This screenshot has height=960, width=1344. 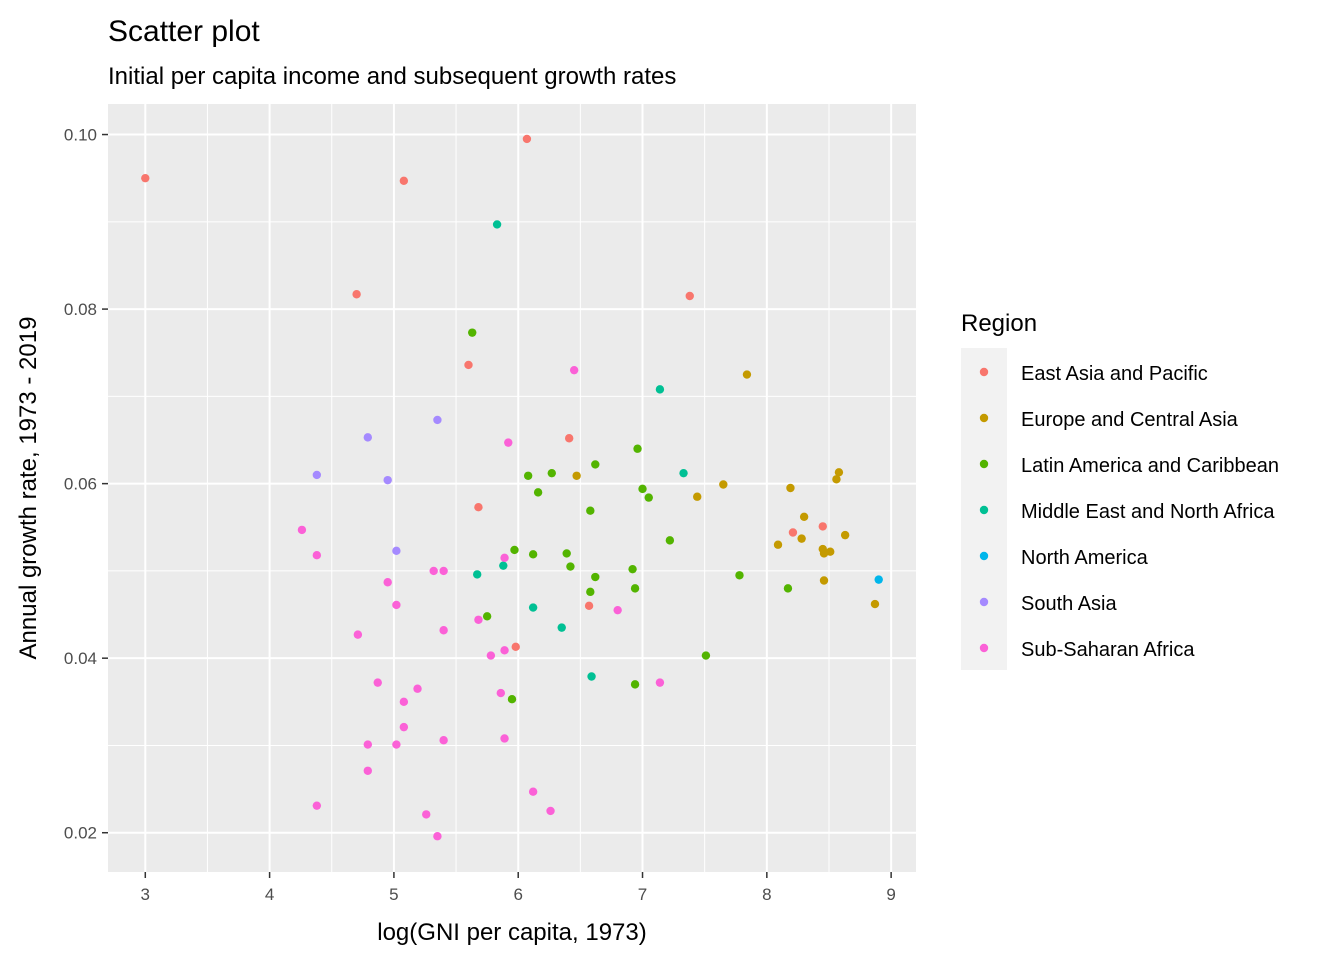 I want to click on x-tick-label: 3, so click(x=145, y=894).